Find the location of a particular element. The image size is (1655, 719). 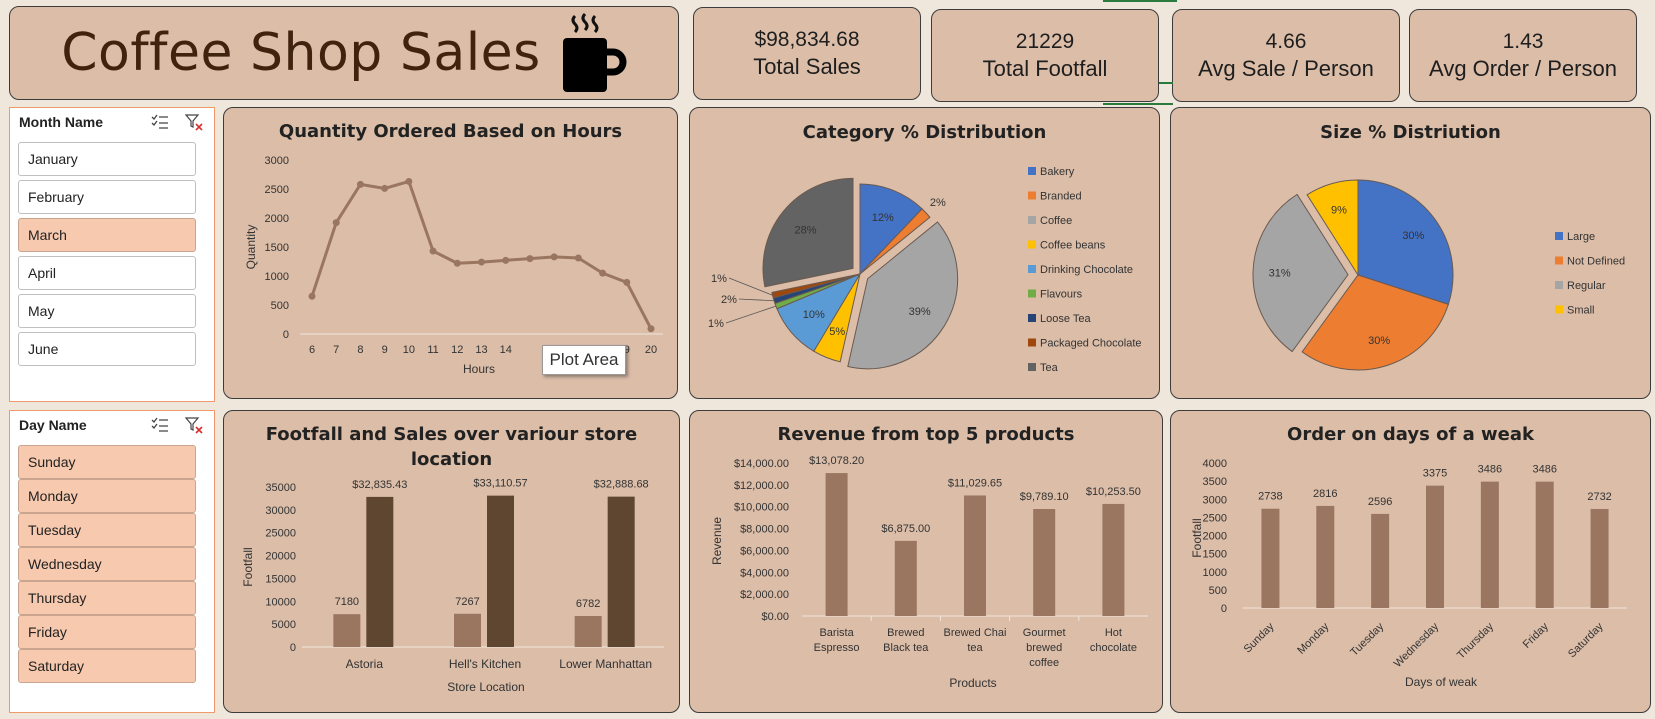

y-axis-label: Quantity is located at coordinates (251, 247).